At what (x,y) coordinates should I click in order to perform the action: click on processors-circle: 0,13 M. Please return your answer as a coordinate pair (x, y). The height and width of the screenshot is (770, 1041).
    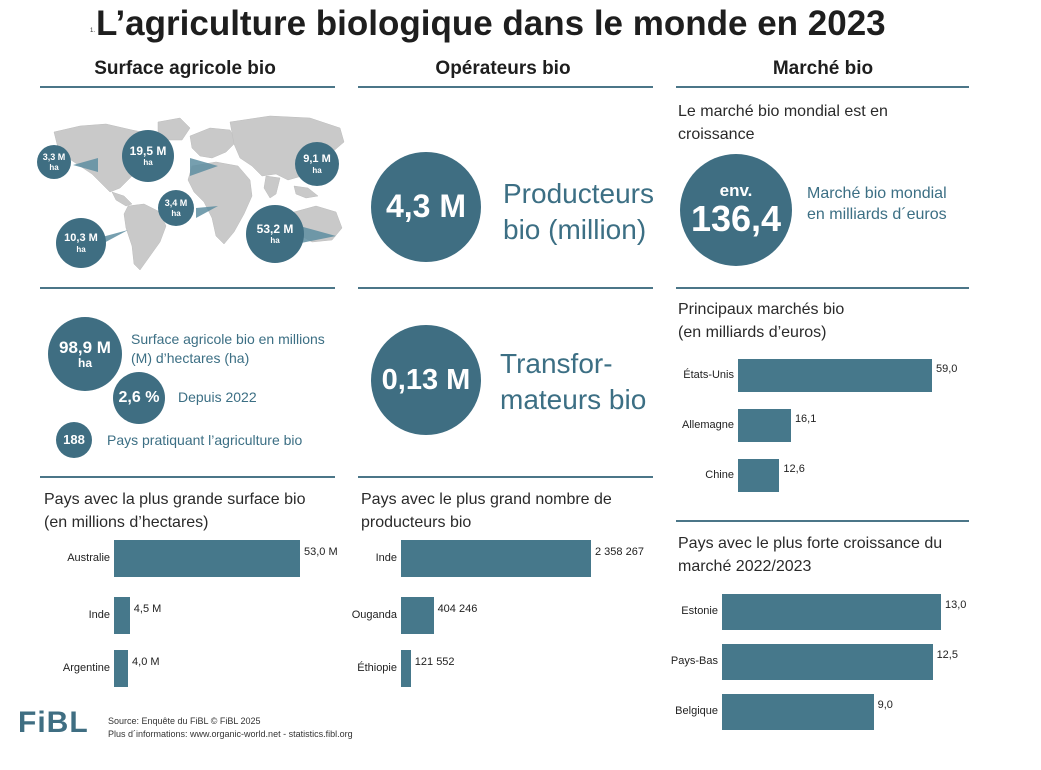
    Looking at the image, I should click on (426, 380).